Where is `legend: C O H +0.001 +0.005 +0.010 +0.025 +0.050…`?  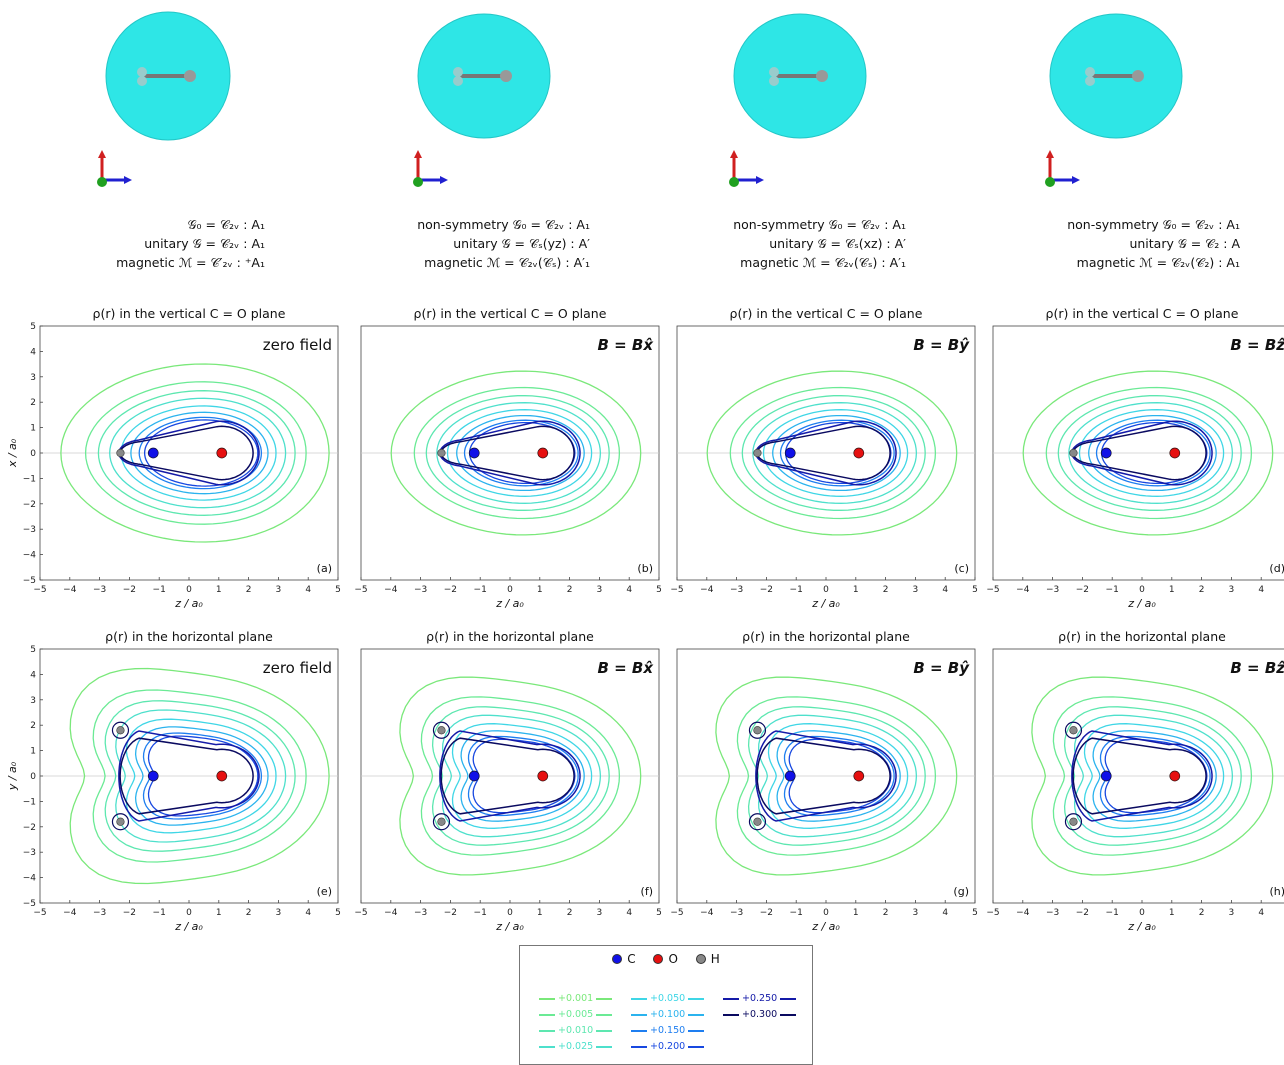 legend: C O H +0.001 +0.005 +0.010 +0.025 +0.050… is located at coordinates (666, 1005).